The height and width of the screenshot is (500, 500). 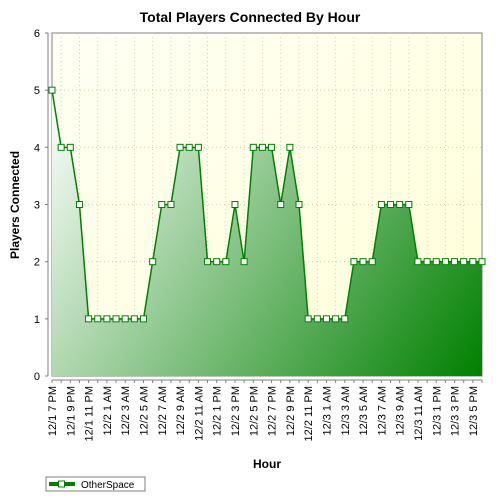 What do you see at coordinates (309, 413) in the screenshot?
I see `x-tick-label: 12/2 11 PM` at bounding box center [309, 413].